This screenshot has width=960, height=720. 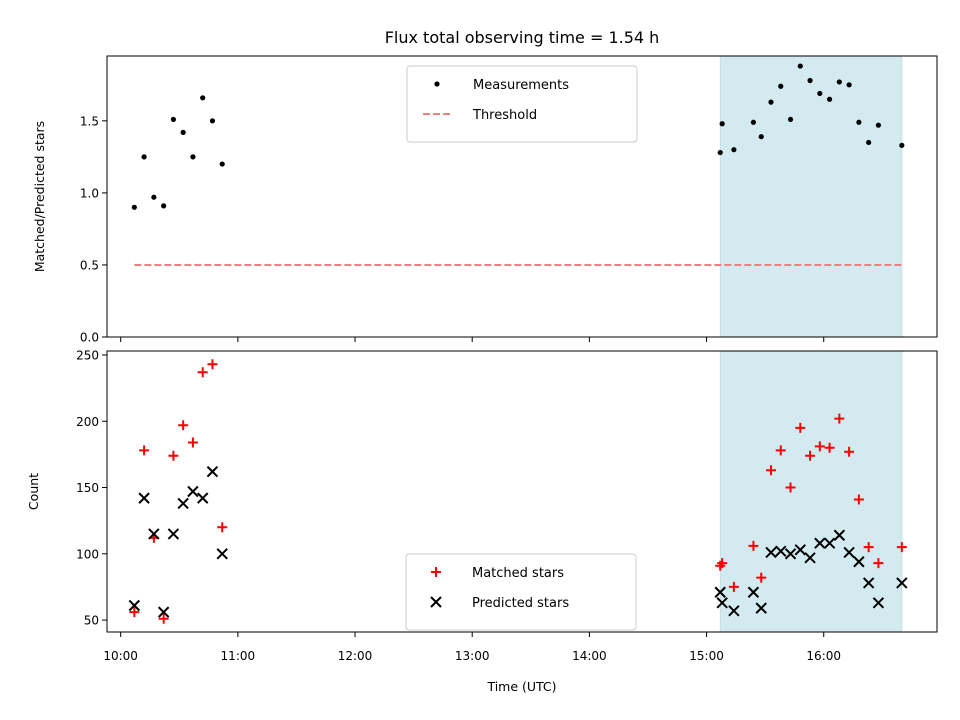 I want to click on legend-box, so click(x=522, y=104).